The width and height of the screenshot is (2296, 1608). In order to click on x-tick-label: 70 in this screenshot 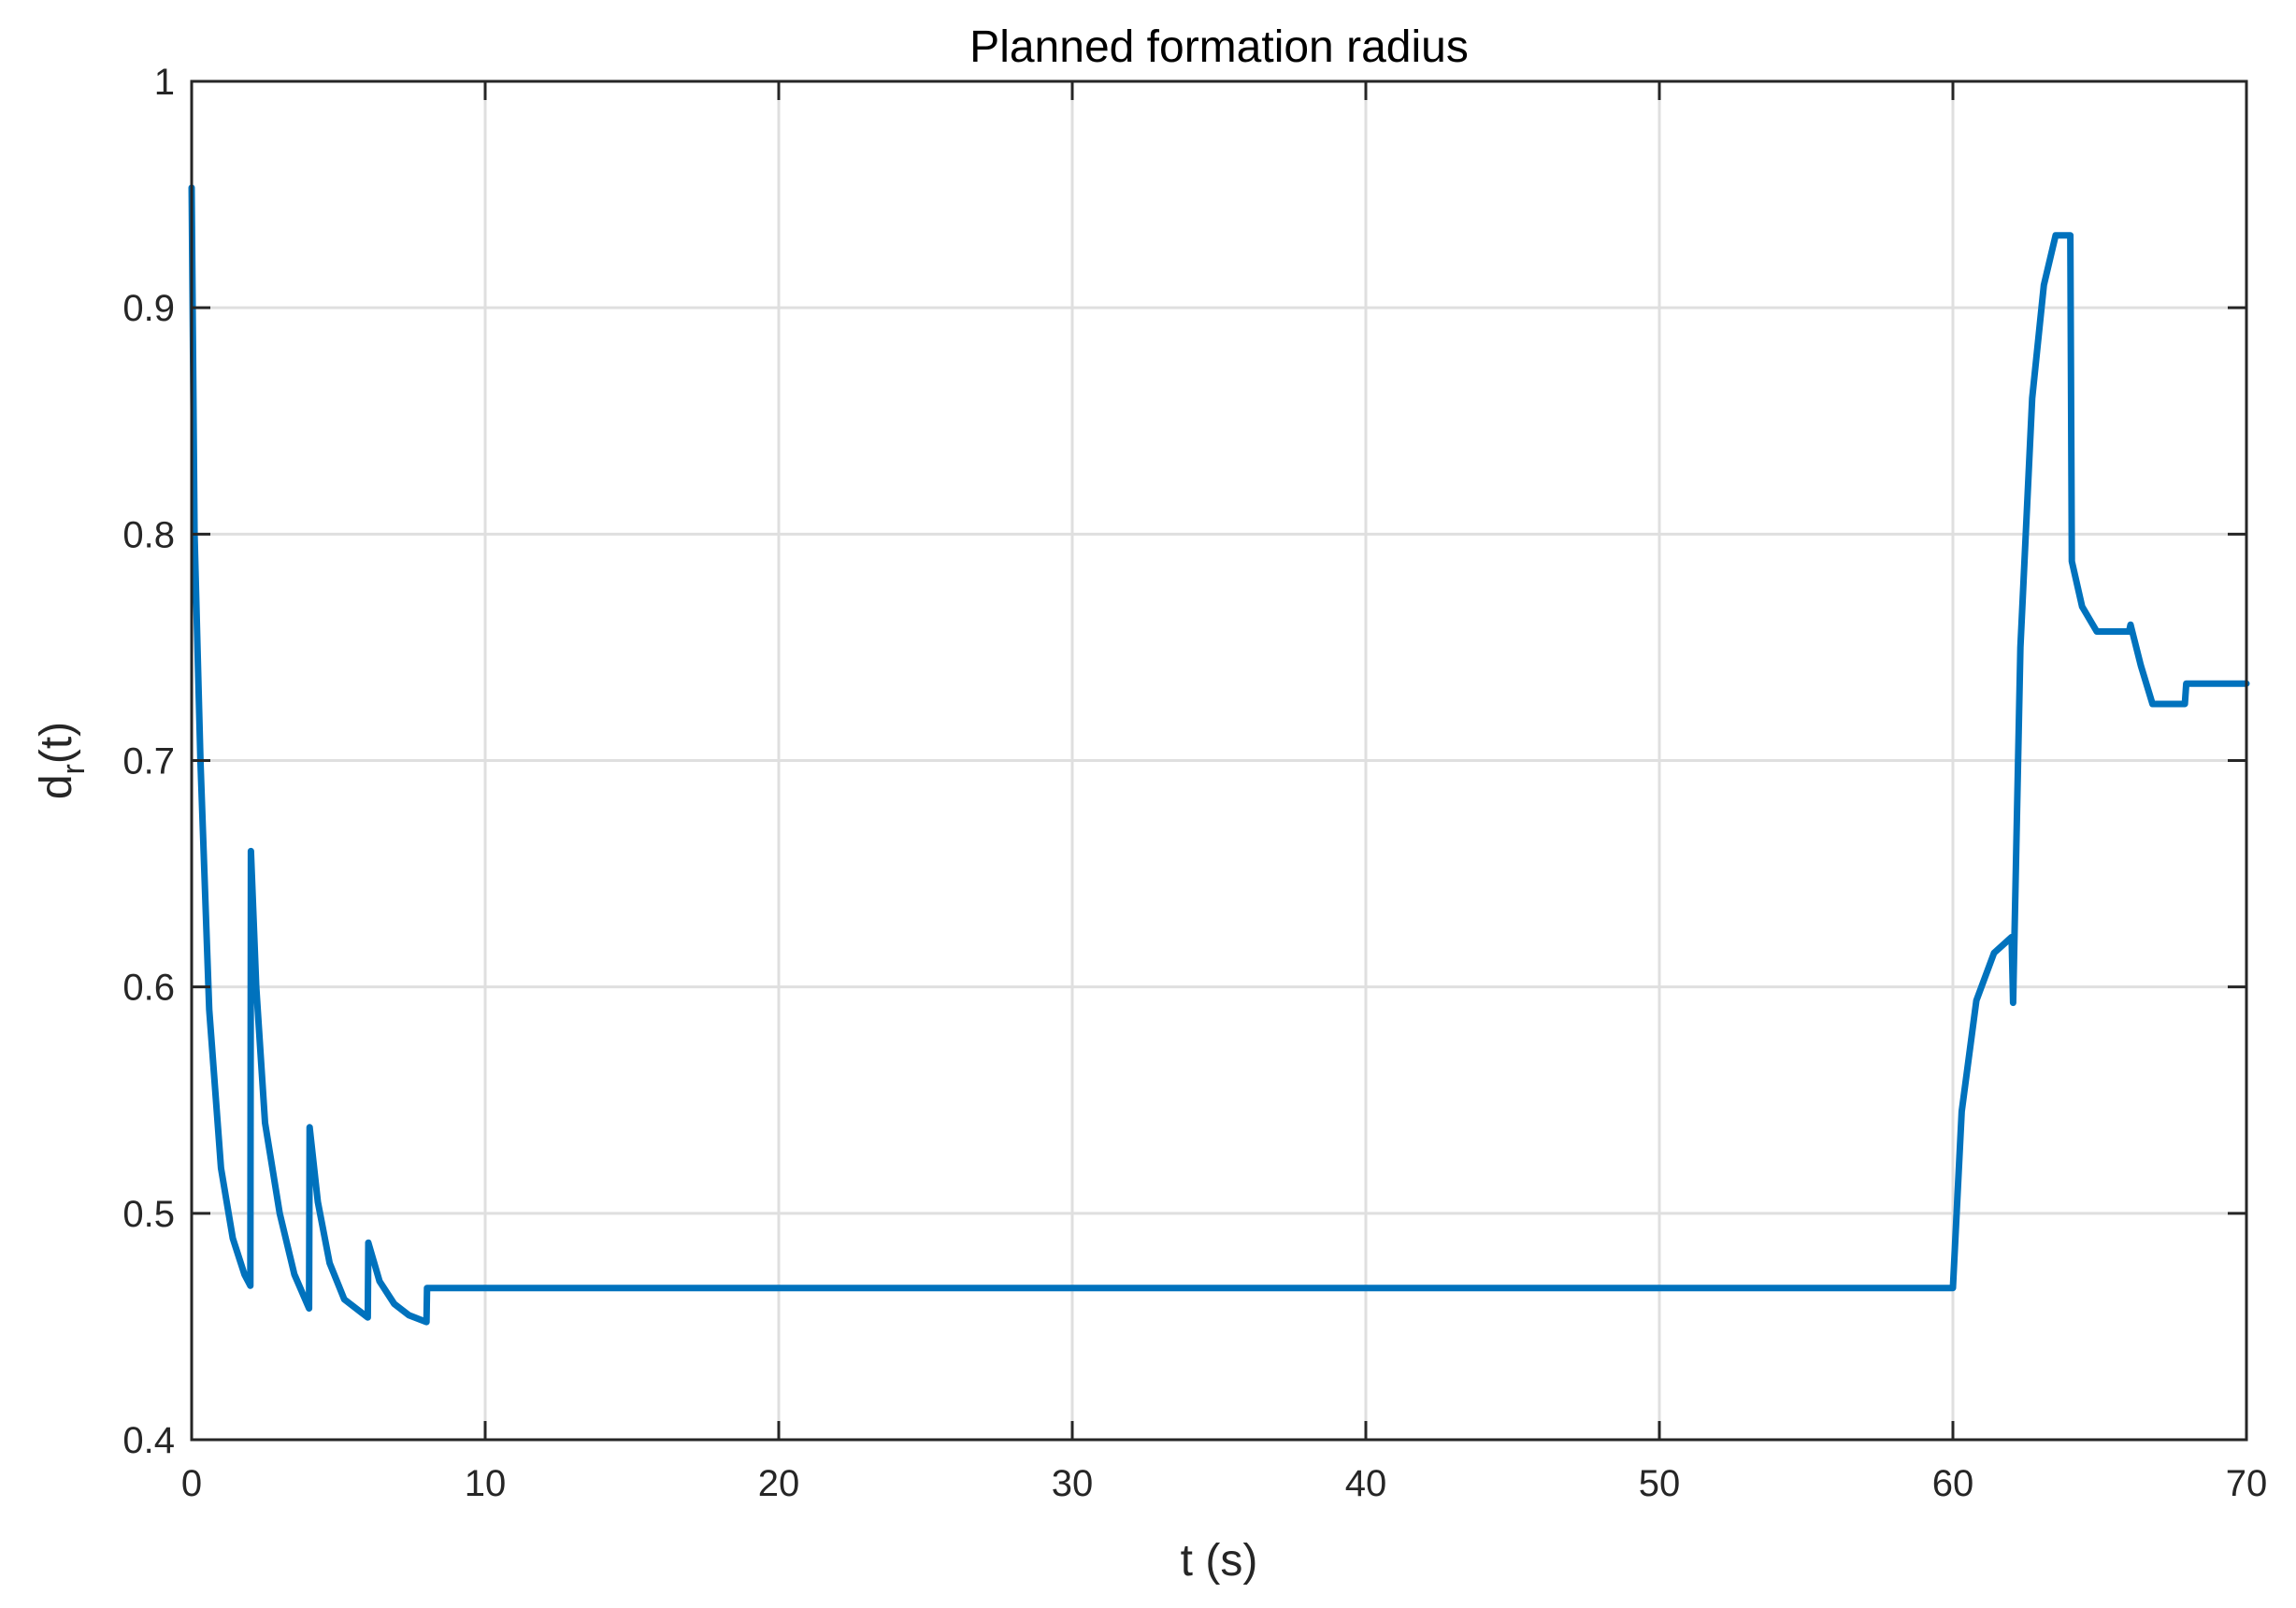, I will do `click(2247, 1483)`.